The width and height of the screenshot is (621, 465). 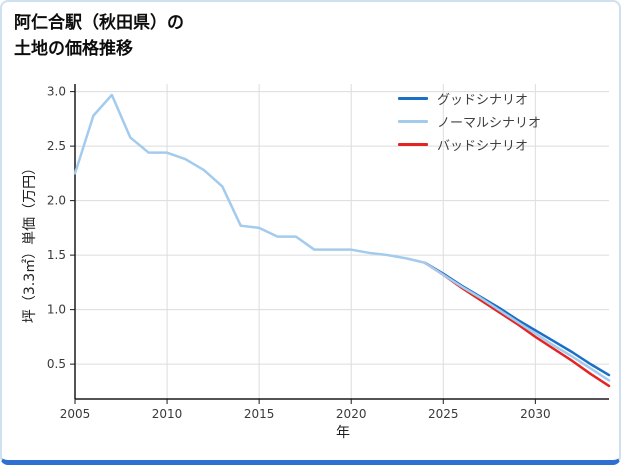 What do you see at coordinates (99, 36) in the screenshot?
I see `chart-title: 阿仁合駅（秋田県）の 土地の価格推移` at bounding box center [99, 36].